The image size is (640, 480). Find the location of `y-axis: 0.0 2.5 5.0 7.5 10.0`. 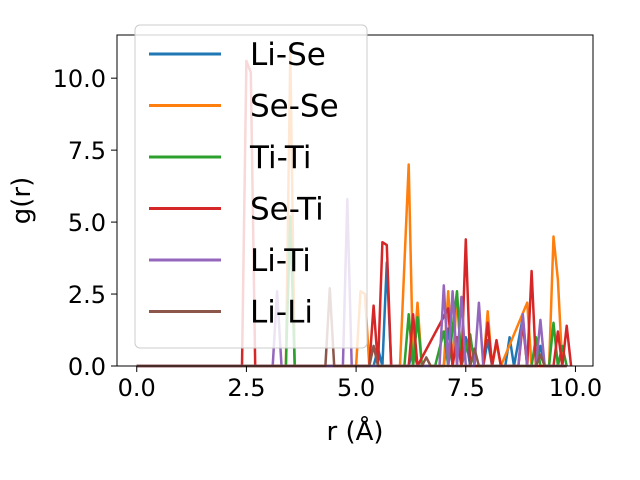

y-axis: 0.0 2.5 5.0 7.5 10.0 is located at coordinates (85, 223).